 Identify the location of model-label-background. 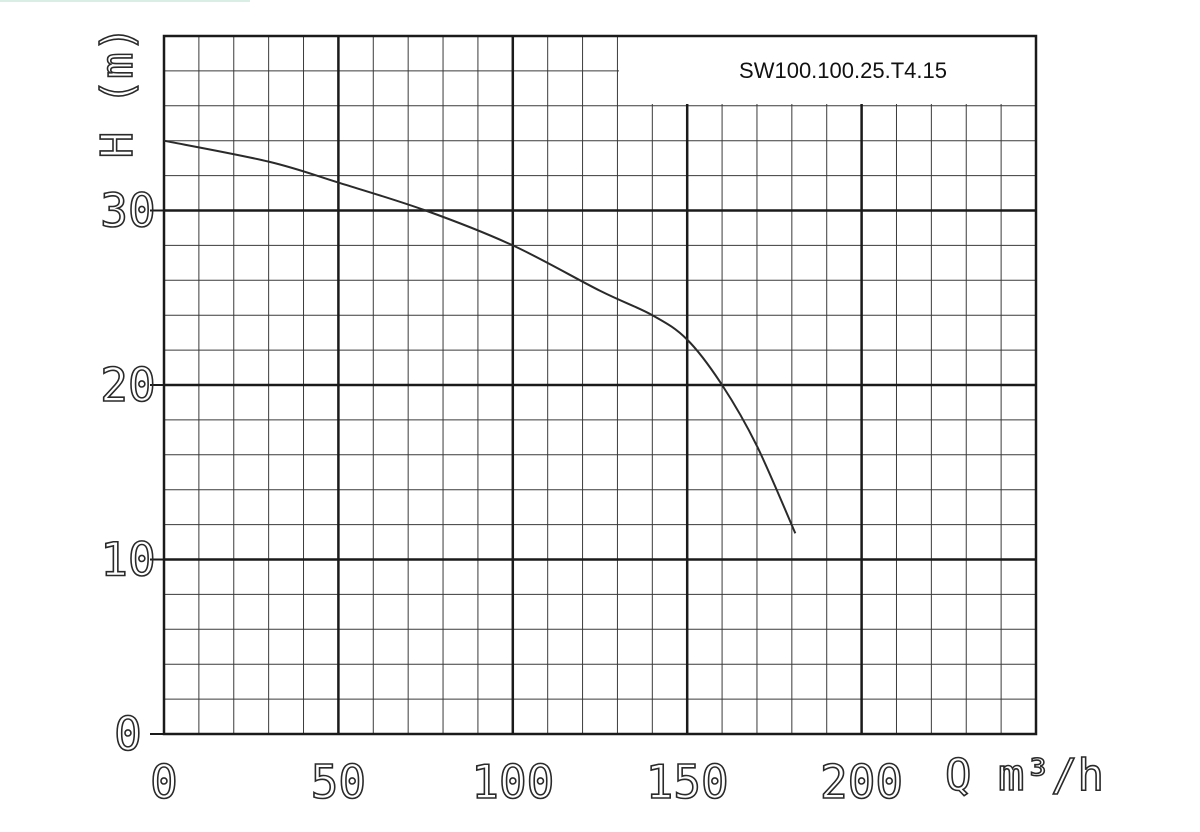
(827, 70).